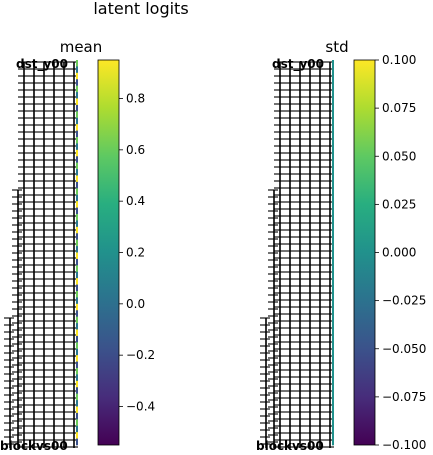  What do you see at coordinates (77, 252) in the screenshot?
I see `heatmap-cells-mean` at bounding box center [77, 252].